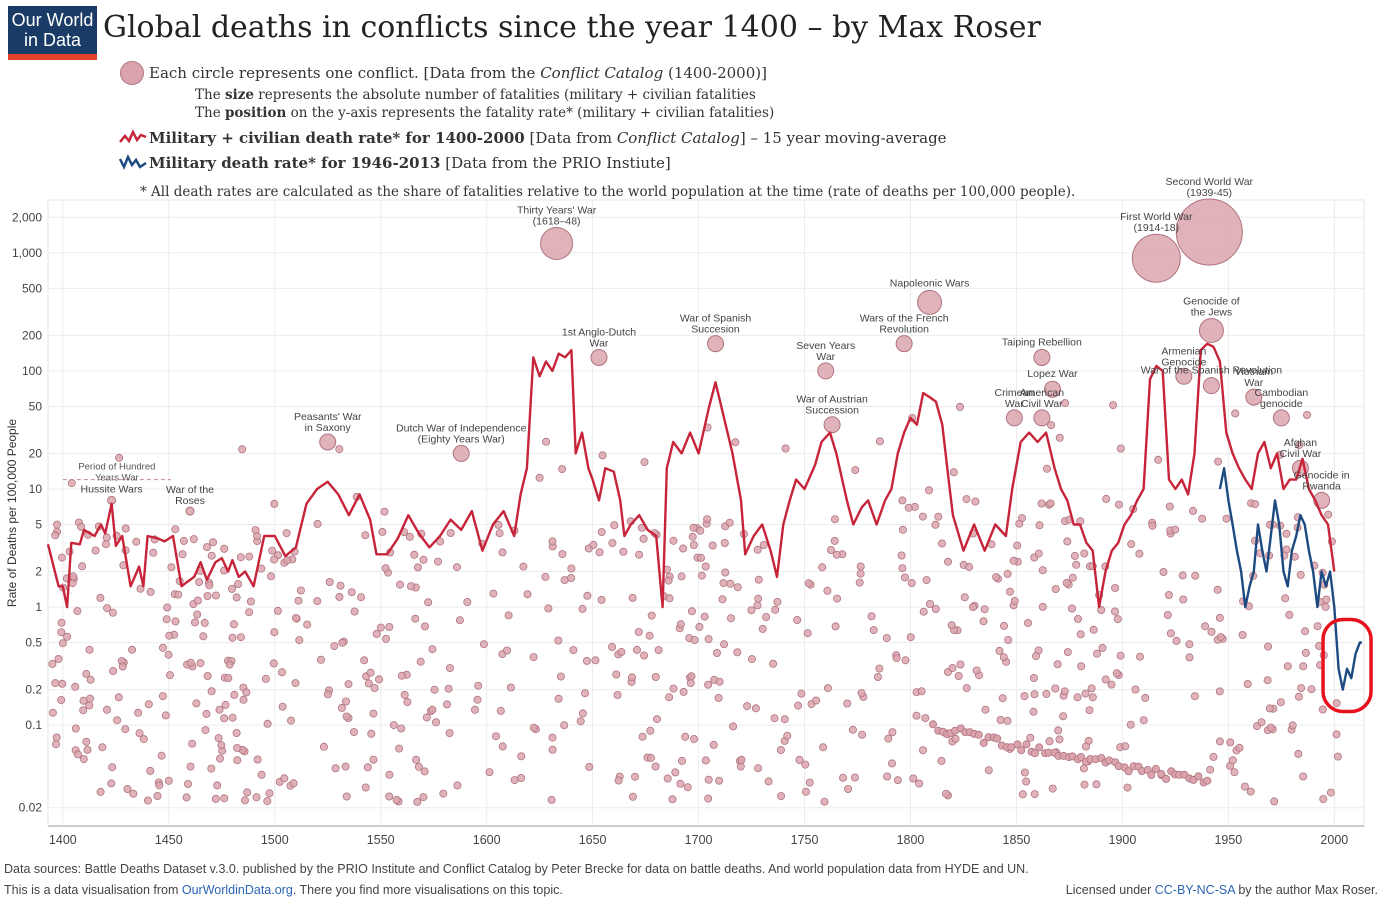  What do you see at coordinates (1014, 398) in the screenshot?
I see `conflict-label: Crimean War` at bounding box center [1014, 398].